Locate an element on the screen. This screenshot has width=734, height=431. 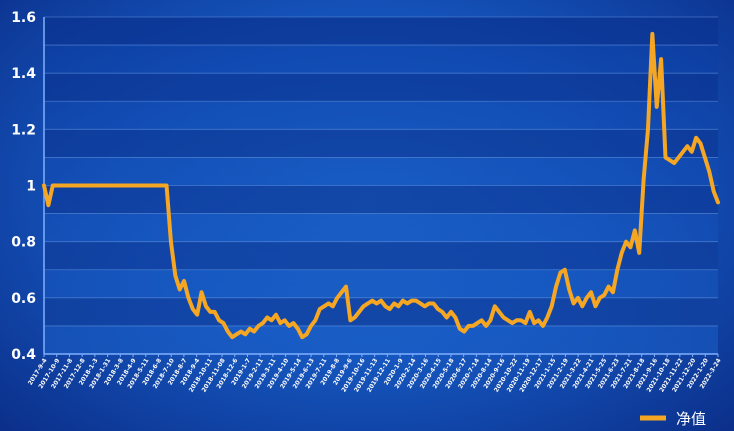
y-tick-label: 1.2 is located at coordinates (23, 130).